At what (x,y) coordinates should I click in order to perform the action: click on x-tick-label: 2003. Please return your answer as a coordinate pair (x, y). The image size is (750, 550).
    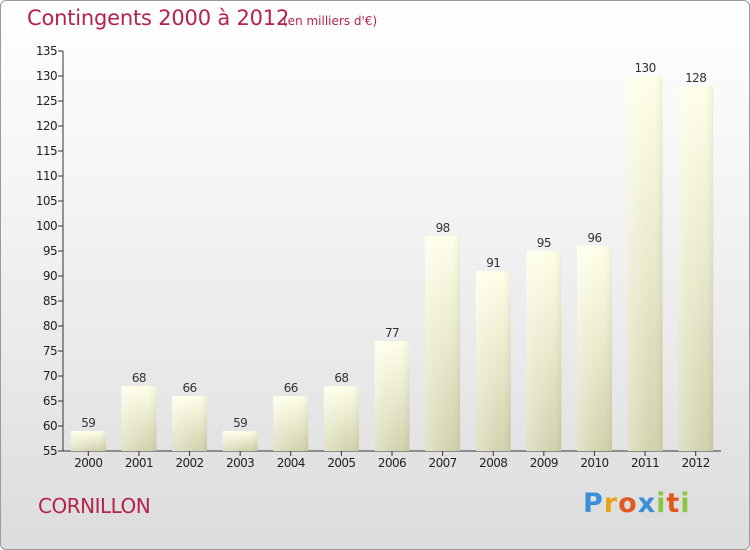
    Looking at the image, I should click on (240, 463).